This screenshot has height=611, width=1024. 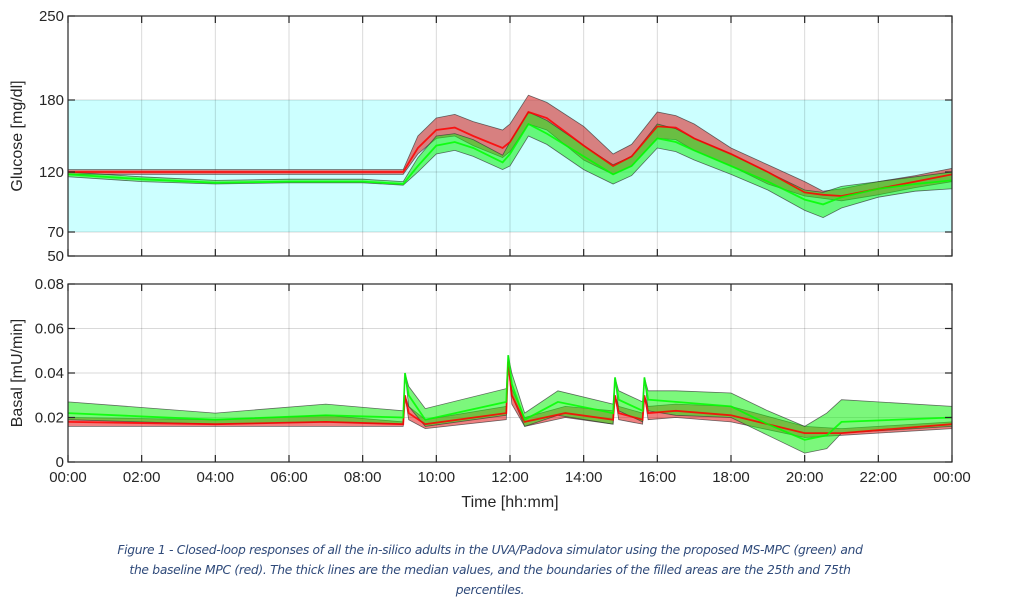 What do you see at coordinates (17, 135) in the screenshot?
I see `y-axis-label: Glucose [mg/dl]` at bounding box center [17, 135].